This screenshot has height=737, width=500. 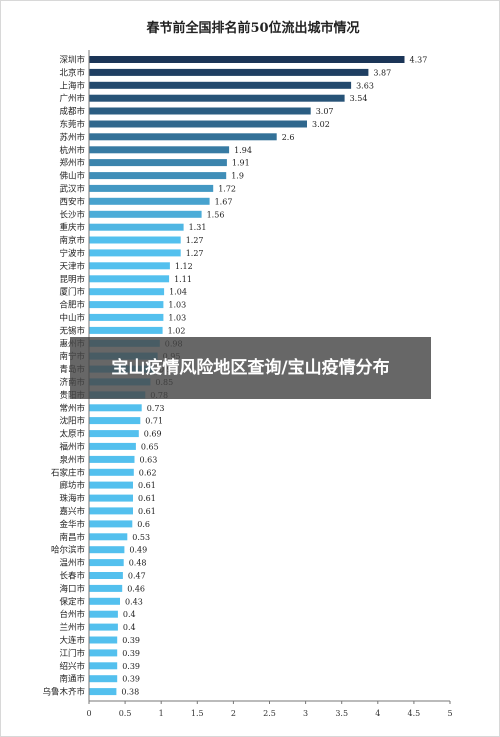 I want to click on category-label: 北京市, so click(x=72, y=72).